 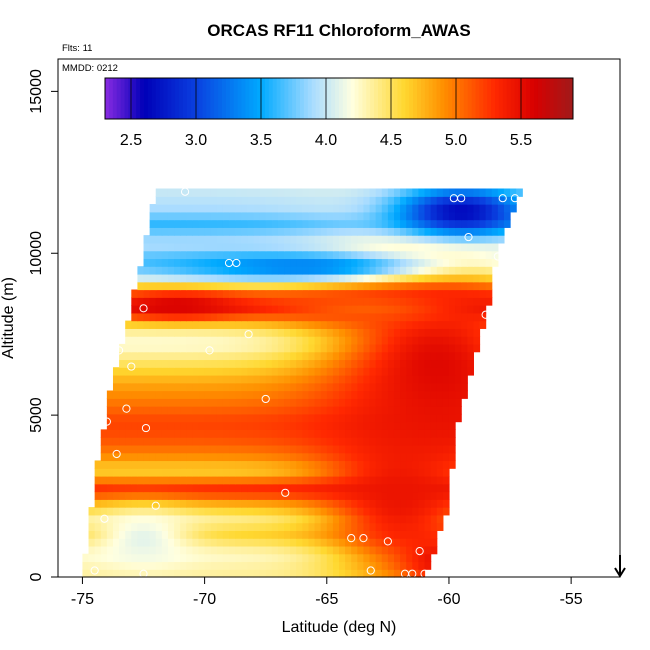 What do you see at coordinates (82, 599) in the screenshot?
I see `x-tick-label: -75` at bounding box center [82, 599].